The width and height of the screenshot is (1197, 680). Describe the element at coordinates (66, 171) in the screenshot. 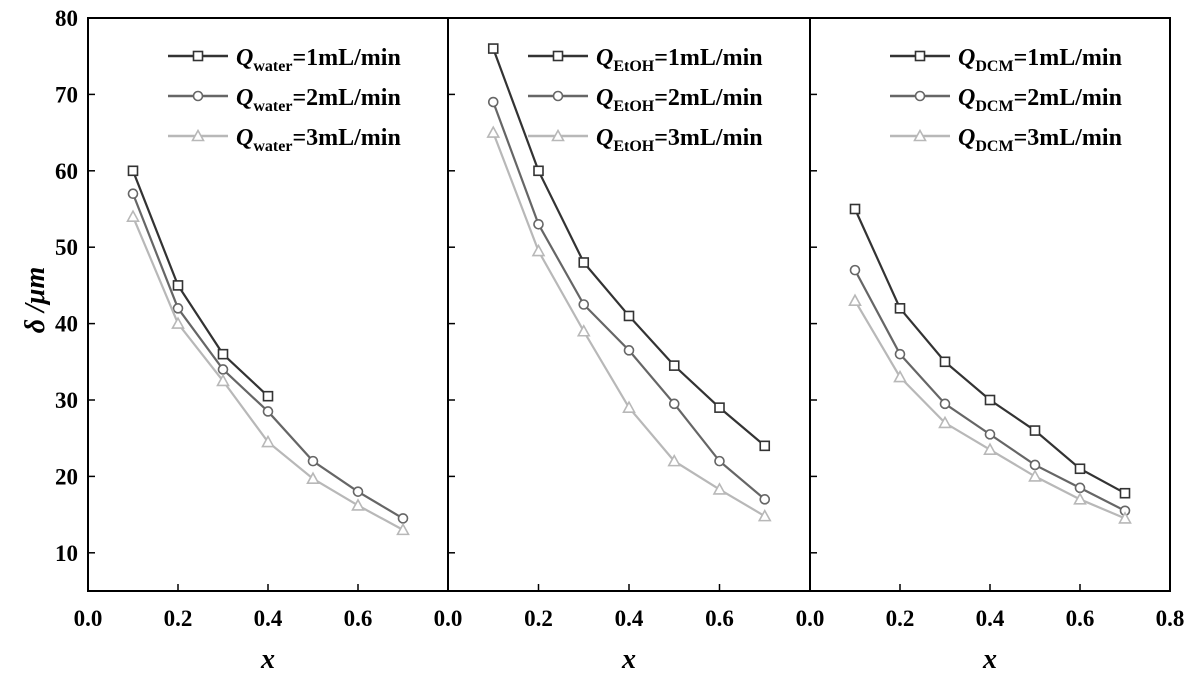

I see `y-tick-label: 60` at that location.